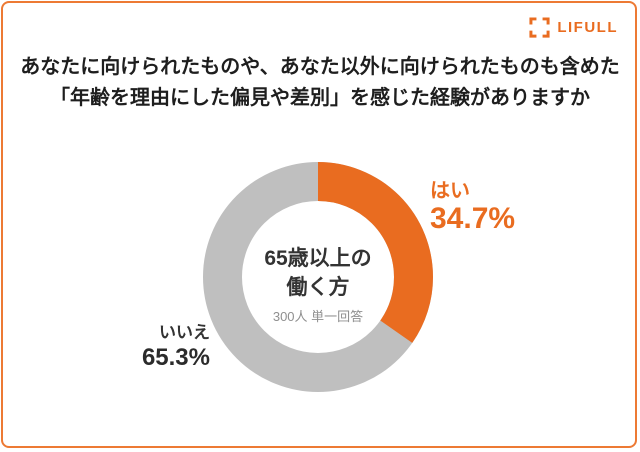 Image resolution: width=640 pixels, height=452 pixels. I want to click on segment-label-no: いいえ 65.3%, so click(160, 347).